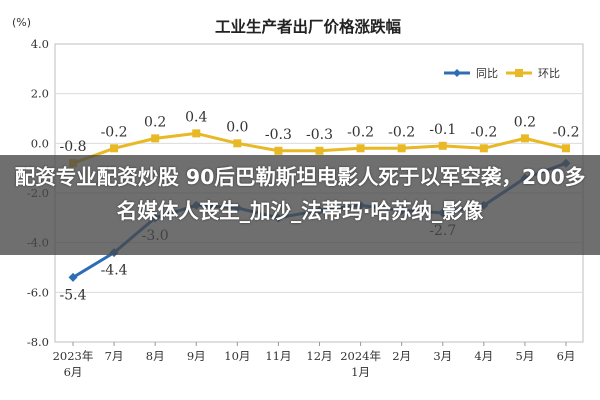 This screenshot has height=400, width=600. What do you see at coordinates (519, 73) in the screenshot?
I see `legend-marker-mom` at bounding box center [519, 73].